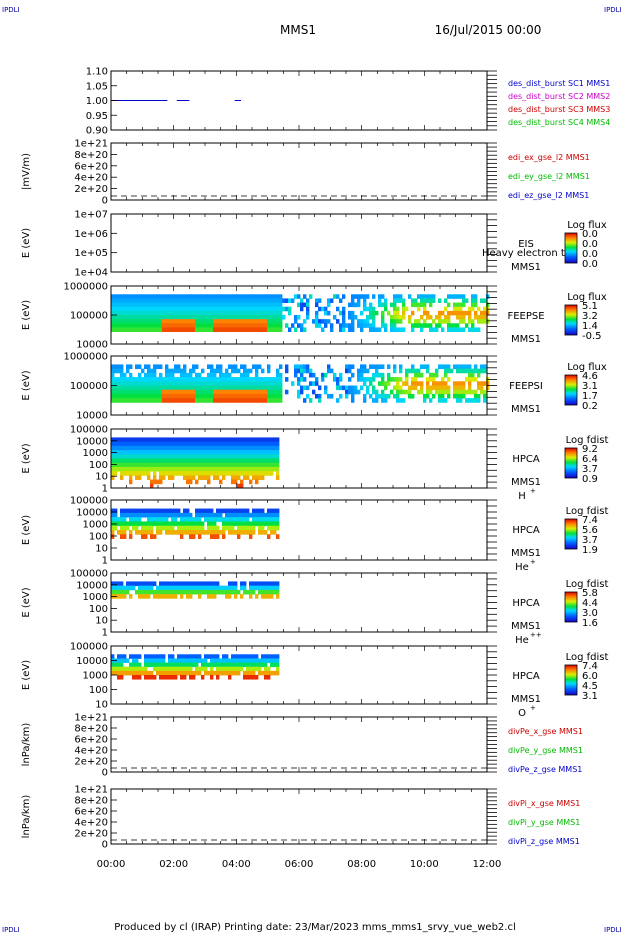 The image size is (630, 938). What do you see at coordinates (613, 930) in the screenshot?
I see `corner-br: IPDLI` at bounding box center [613, 930].